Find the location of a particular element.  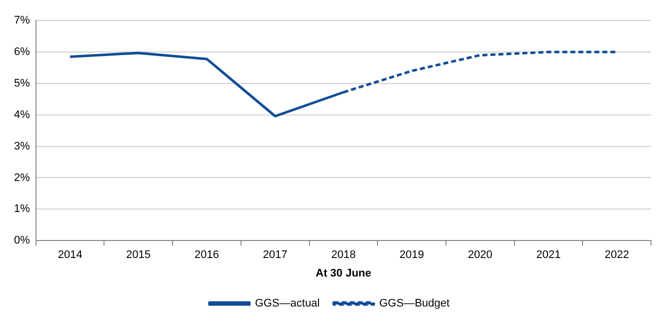

x-tick-label: 2022 is located at coordinates (617, 255).